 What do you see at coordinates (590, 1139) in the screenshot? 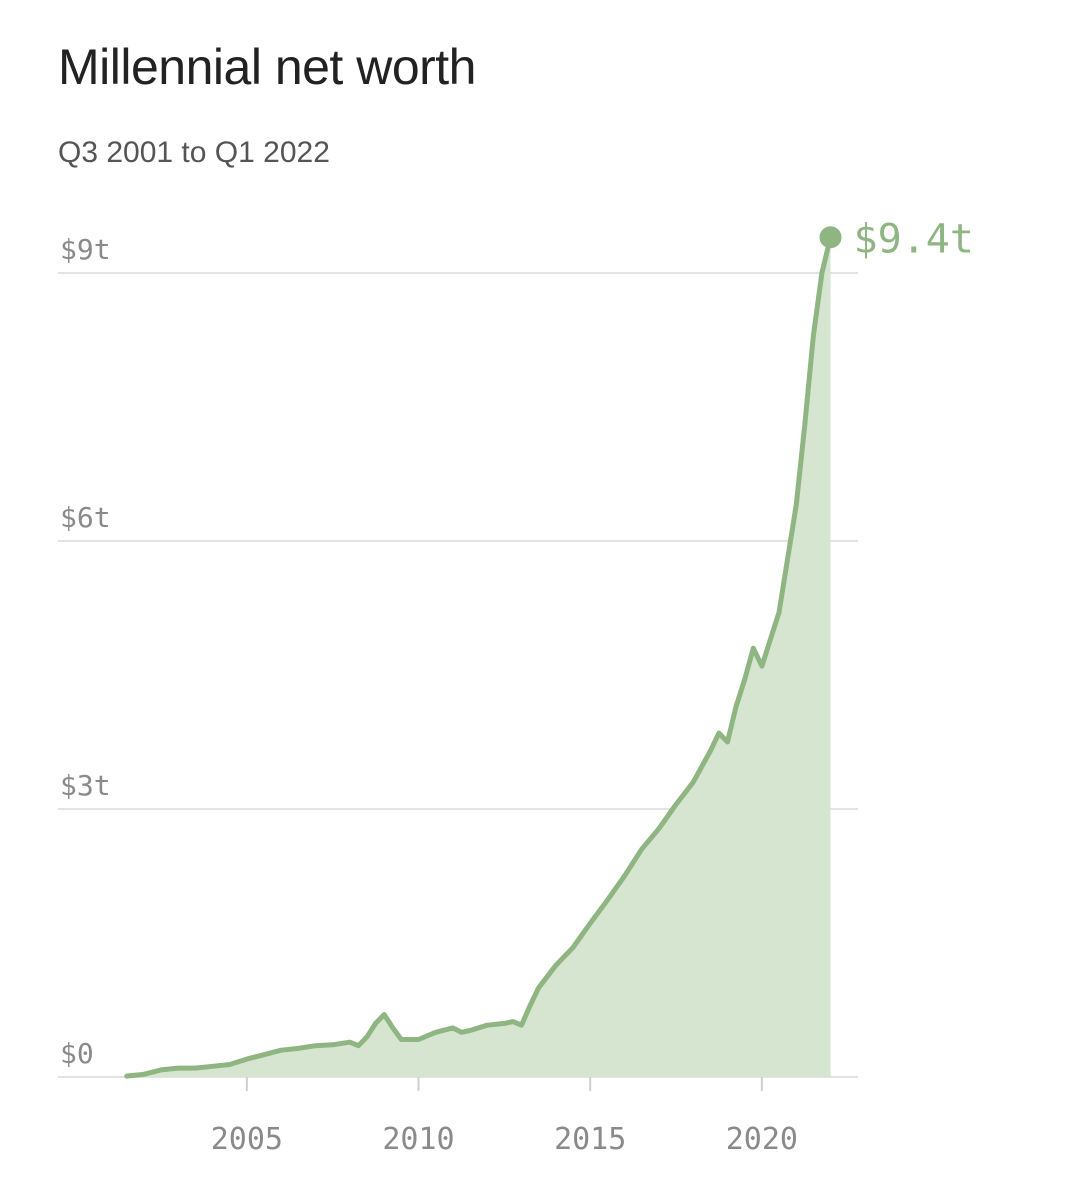
I see `x-tick-label: 2015` at bounding box center [590, 1139].